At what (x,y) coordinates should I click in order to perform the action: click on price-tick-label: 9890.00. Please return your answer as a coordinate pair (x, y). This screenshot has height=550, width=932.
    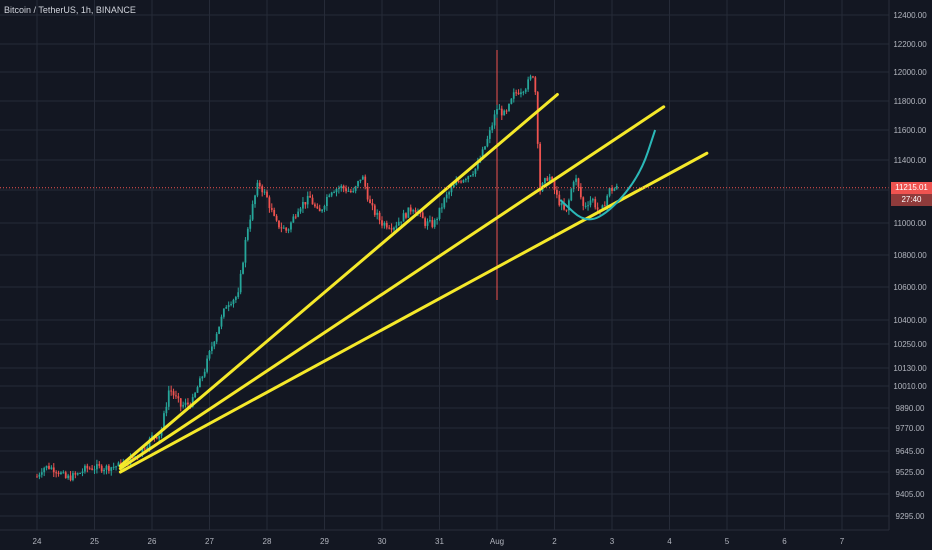
    Looking at the image, I should click on (910, 408).